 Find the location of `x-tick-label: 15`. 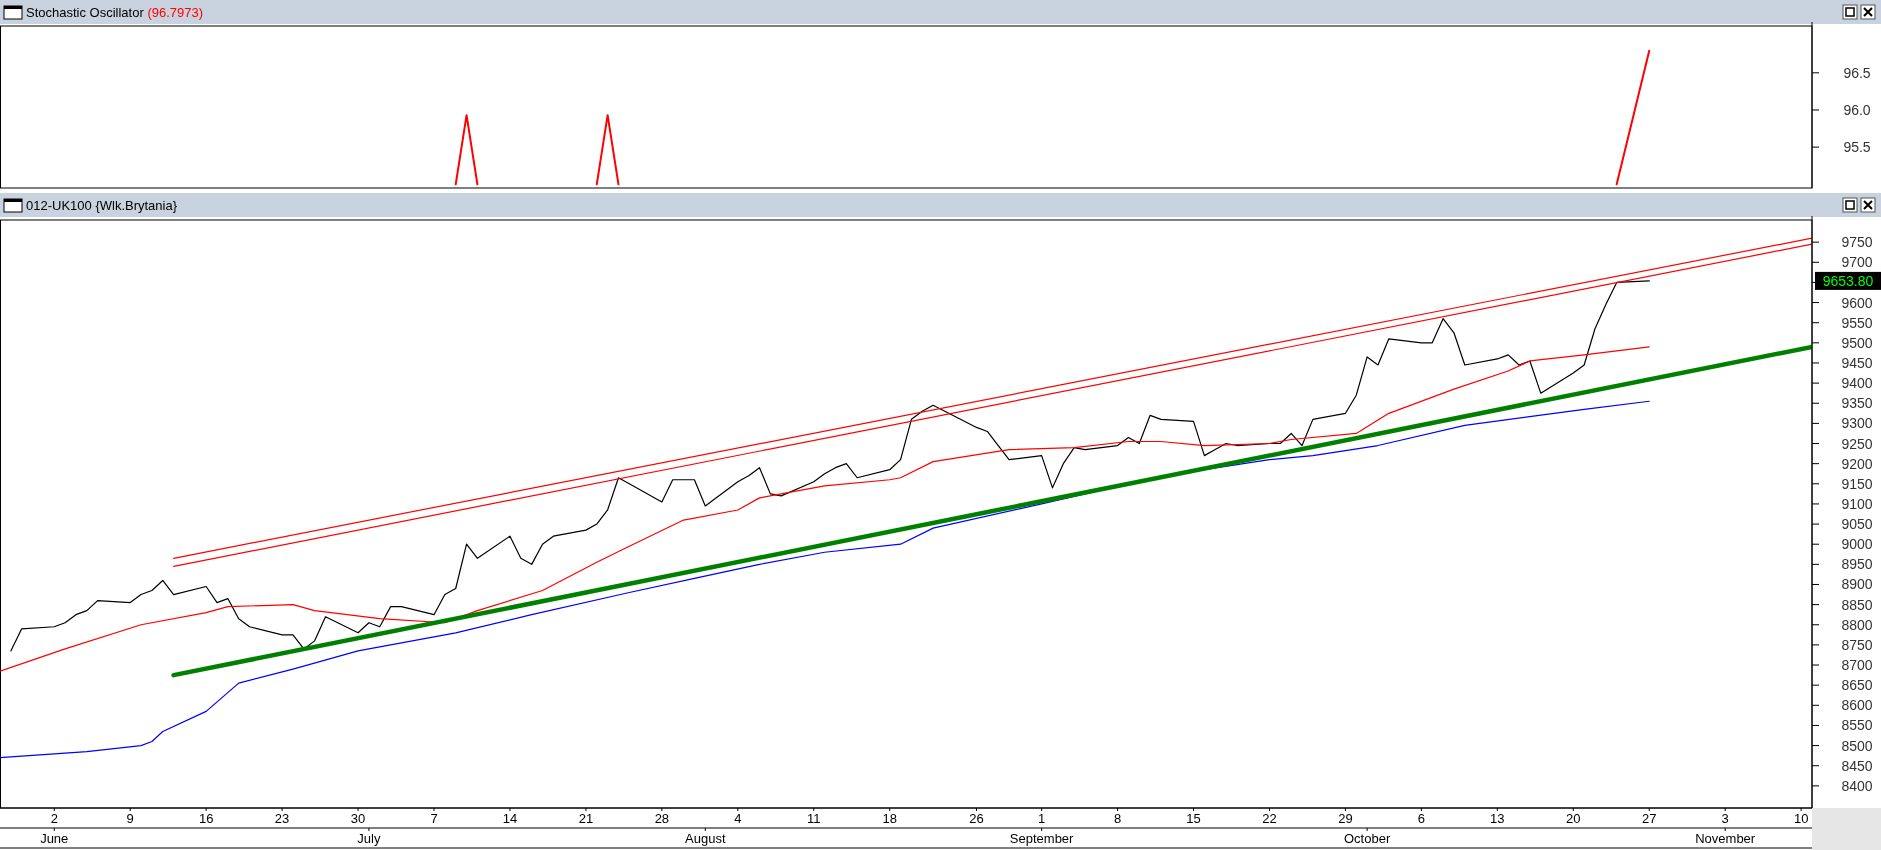

x-tick-label: 15 is located at coordinates (1193, 818).